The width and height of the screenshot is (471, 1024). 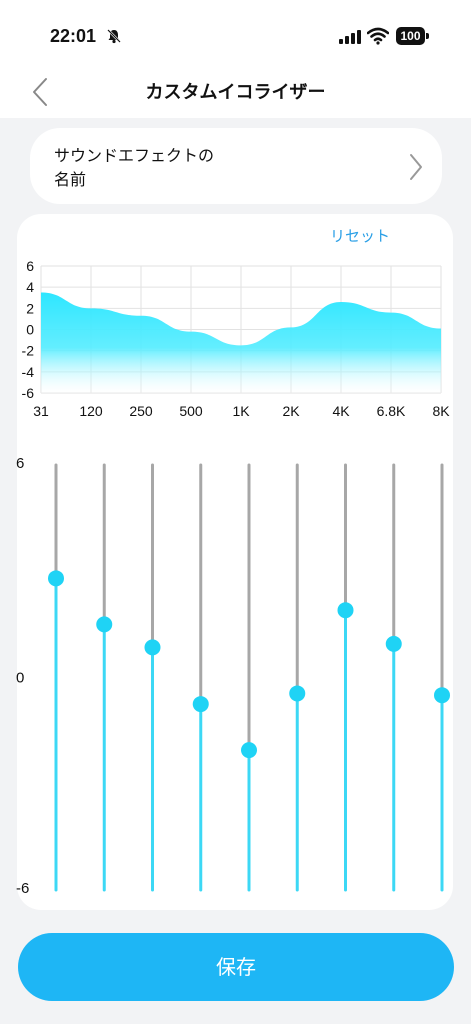 What do you see at coordinates (350, 37) in the screenshot?
I see `cellular-signal-icon` at bounding box center [350, 37].